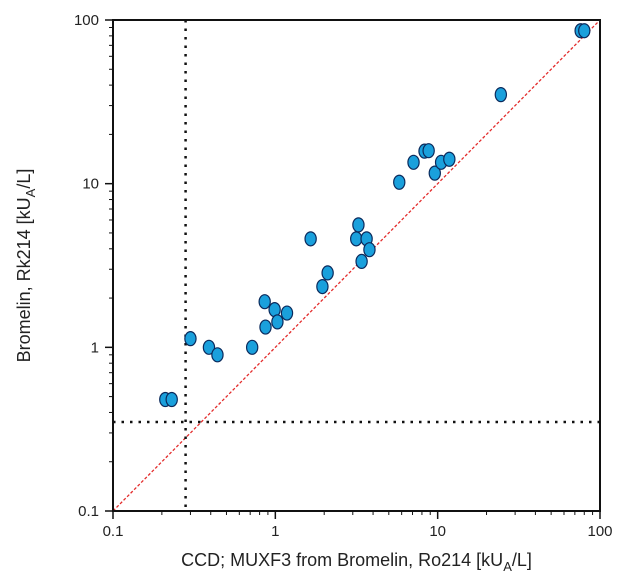  What do you see at coordinates (437, 531) in the screenshot?
I see `x-tick-label: 10` at bounding box center [437, 531].